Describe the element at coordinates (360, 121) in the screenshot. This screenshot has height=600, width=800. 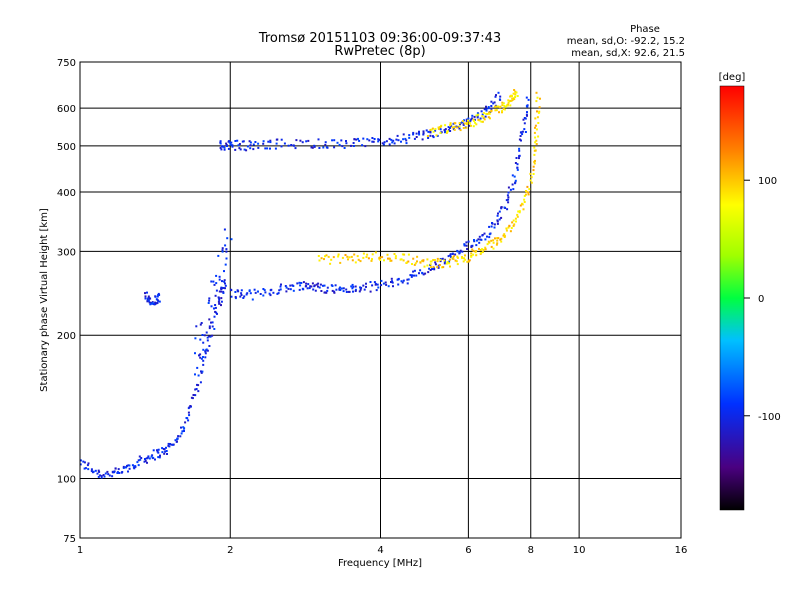
I see `trace-O-f2` at that location.